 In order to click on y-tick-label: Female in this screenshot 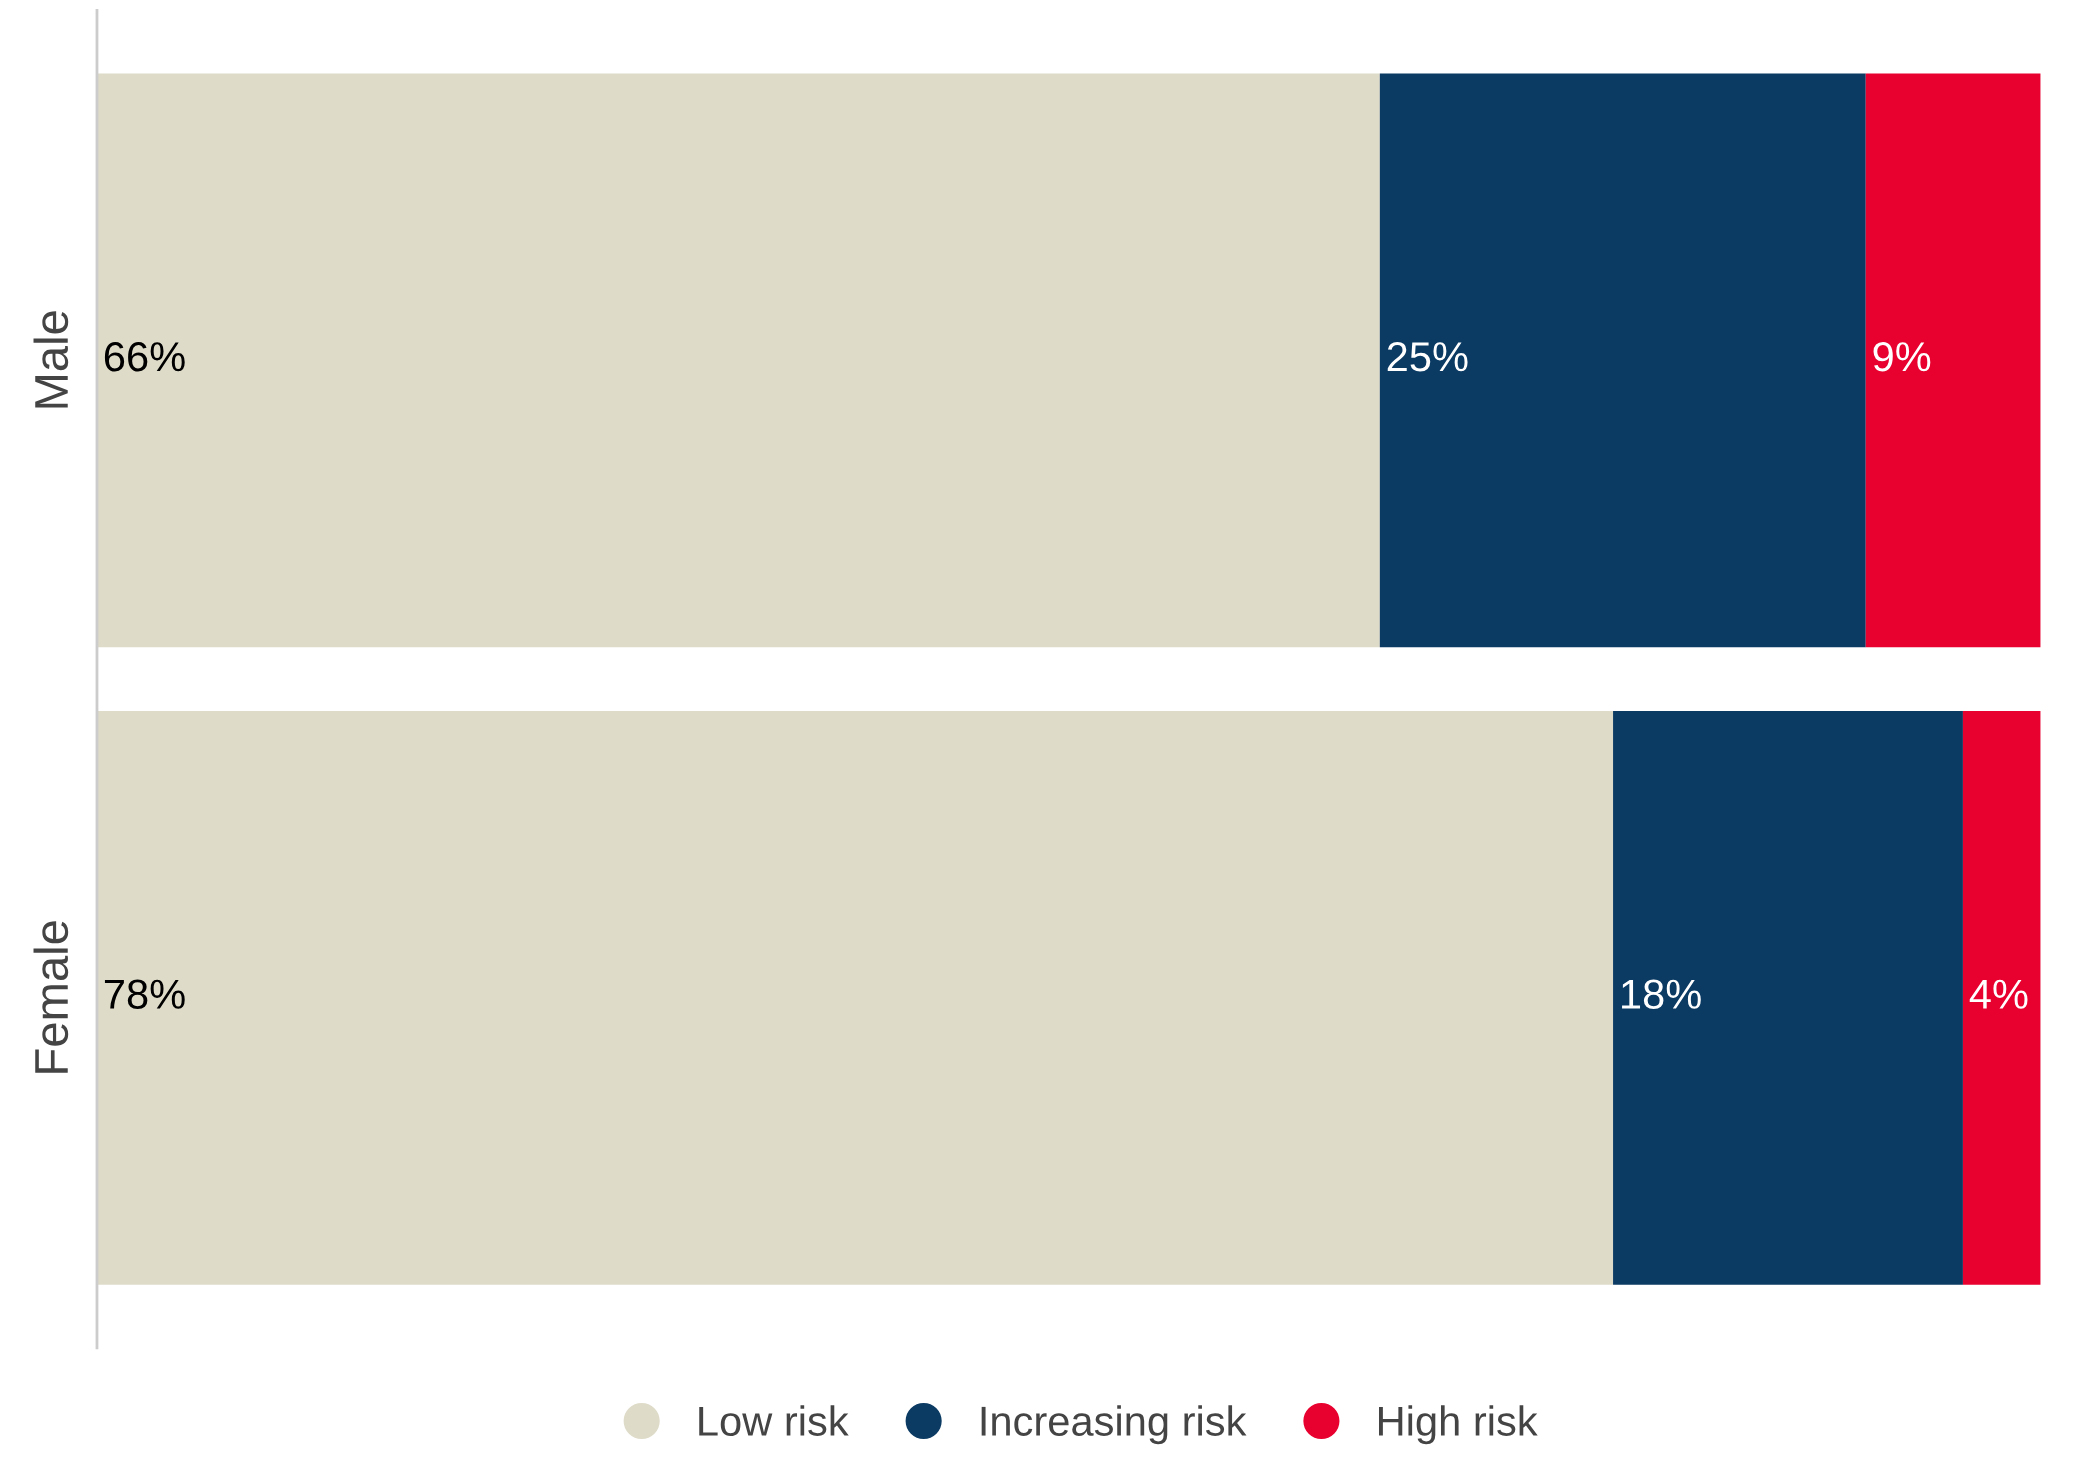, I will do `click(51, 997)`.